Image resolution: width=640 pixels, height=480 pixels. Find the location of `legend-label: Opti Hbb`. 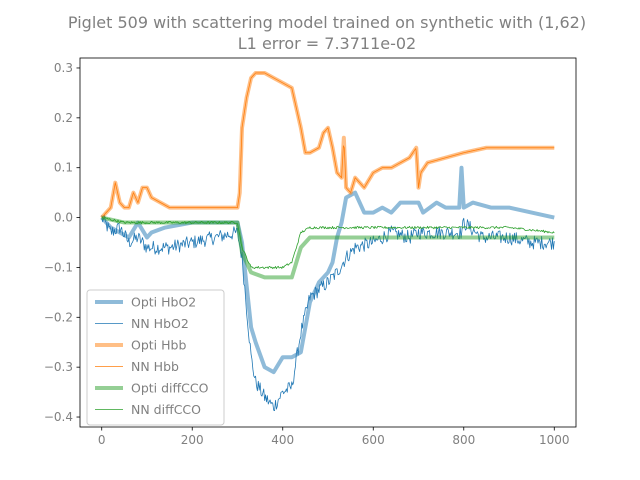

legend-label: Opti Hbb is located at coordinates (158, 345).